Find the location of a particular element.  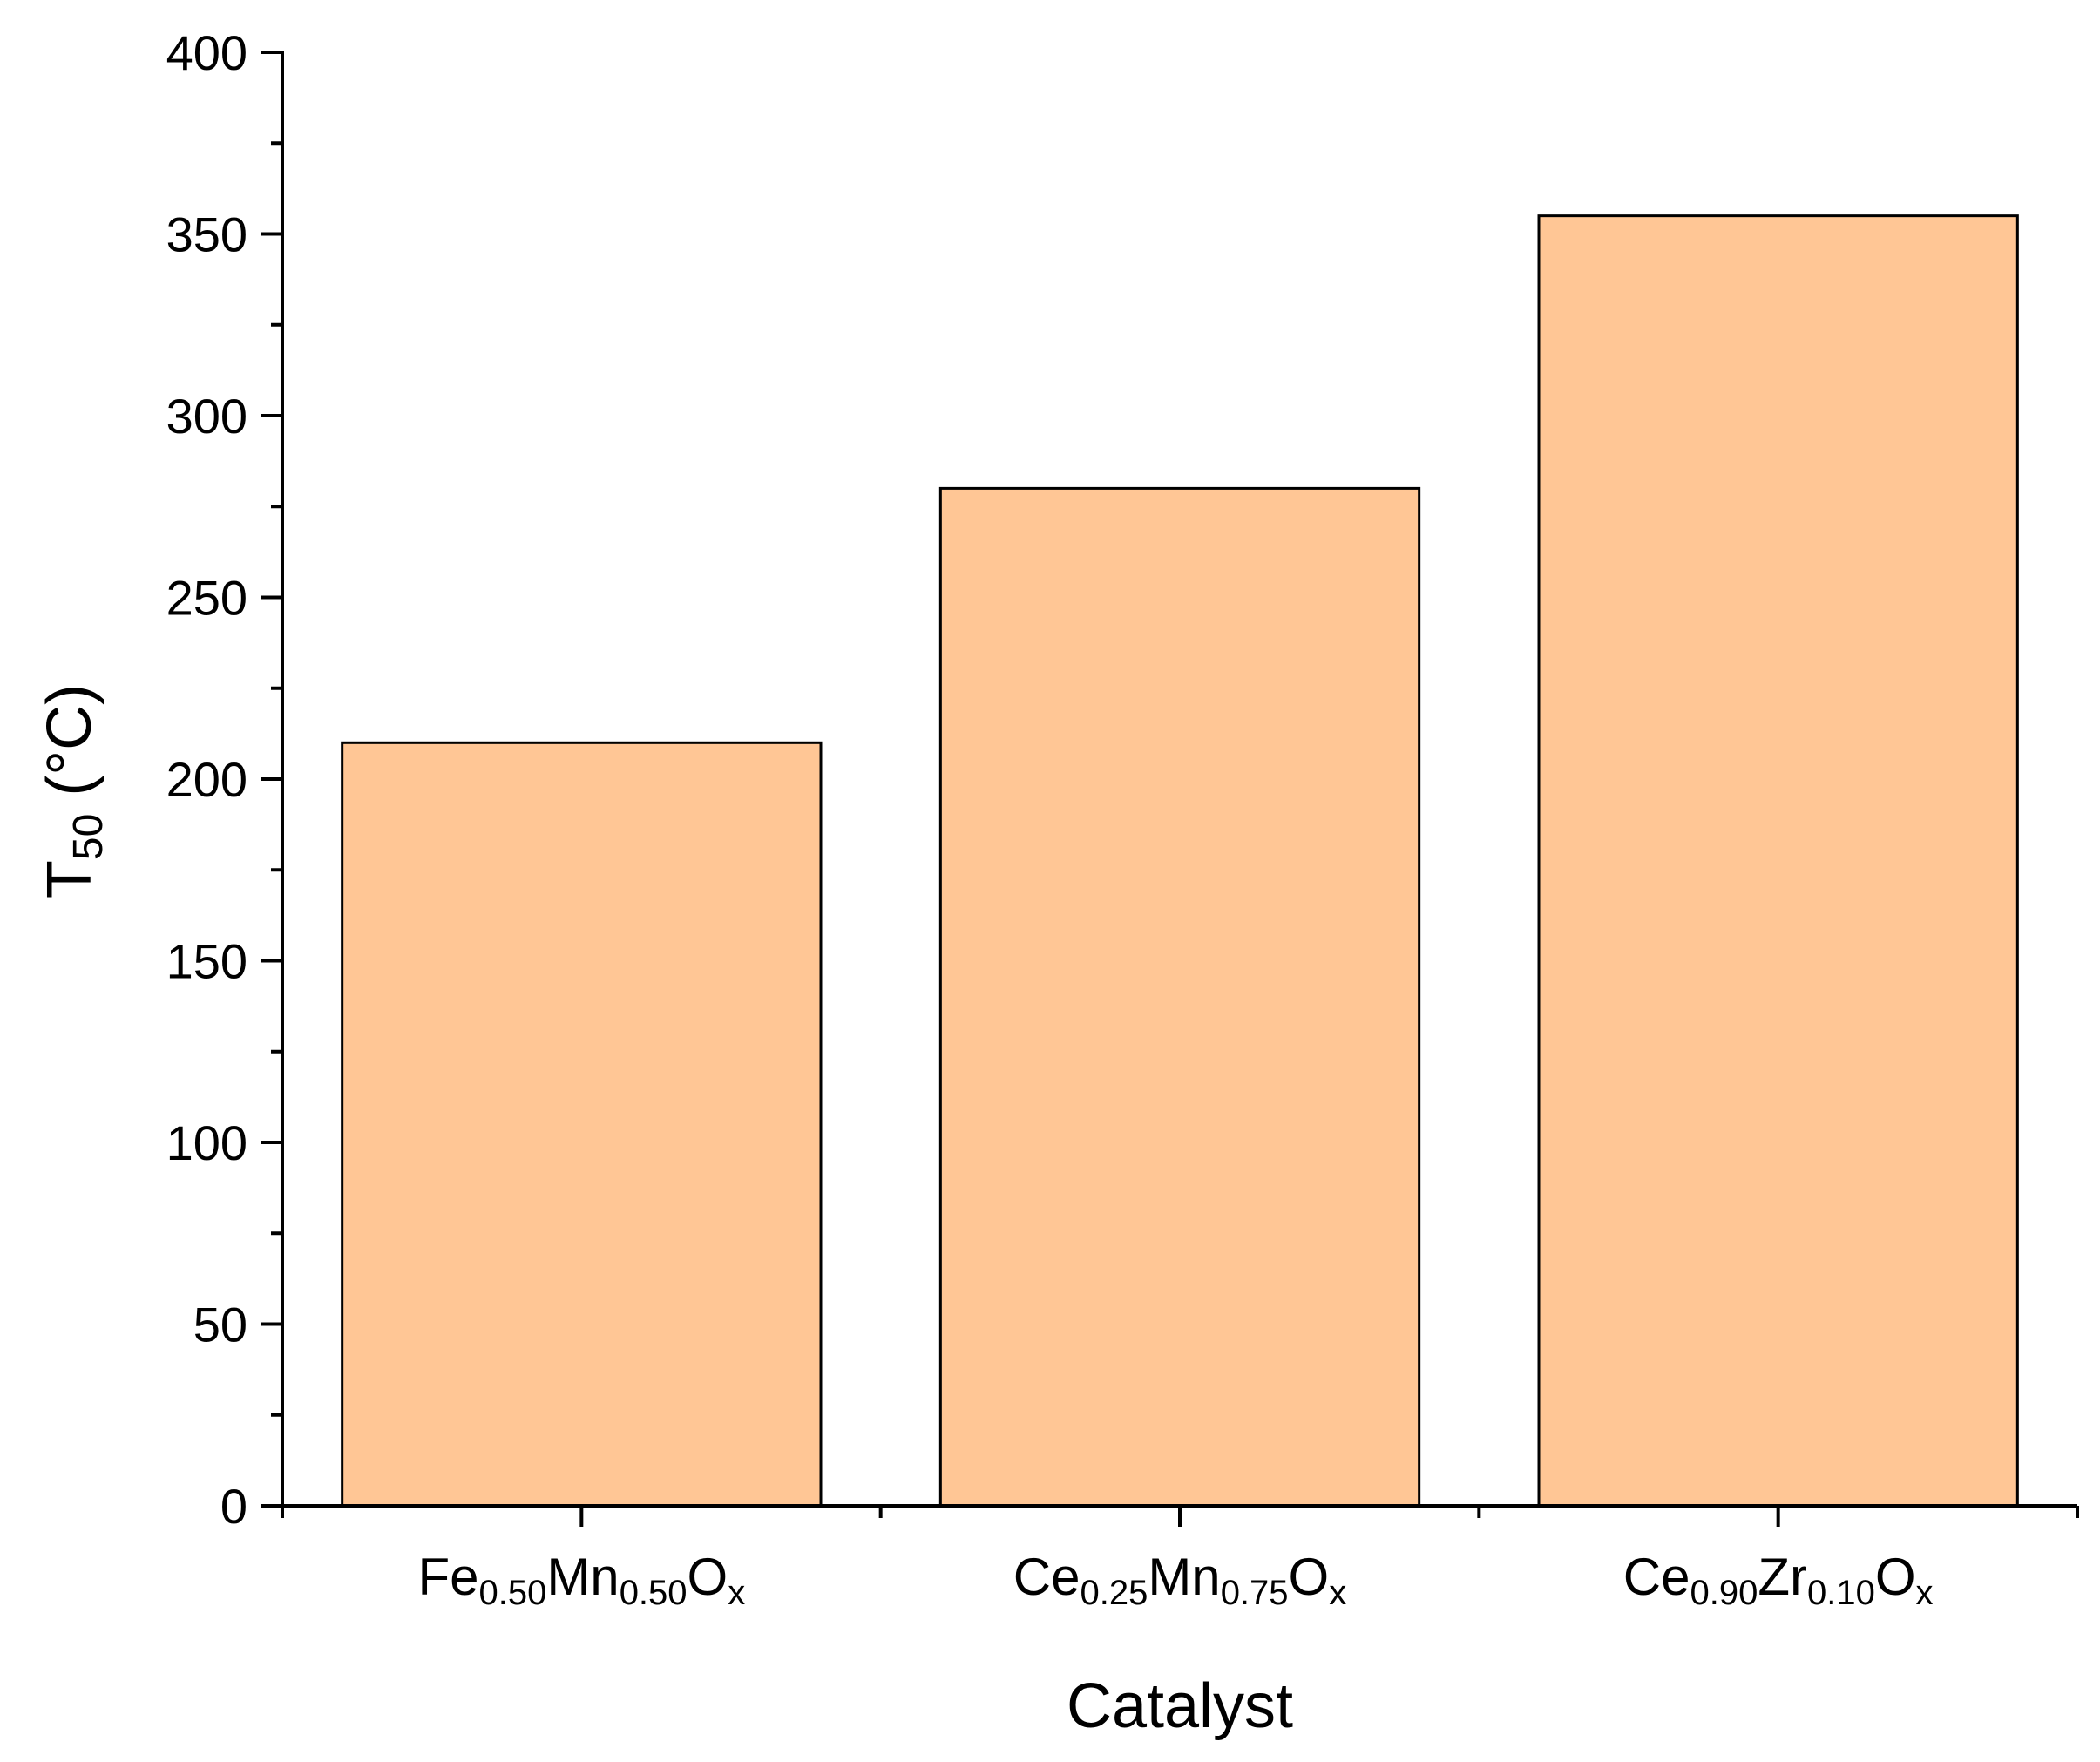

y-tick-label: 100 is located at coordinates (206, 1143).